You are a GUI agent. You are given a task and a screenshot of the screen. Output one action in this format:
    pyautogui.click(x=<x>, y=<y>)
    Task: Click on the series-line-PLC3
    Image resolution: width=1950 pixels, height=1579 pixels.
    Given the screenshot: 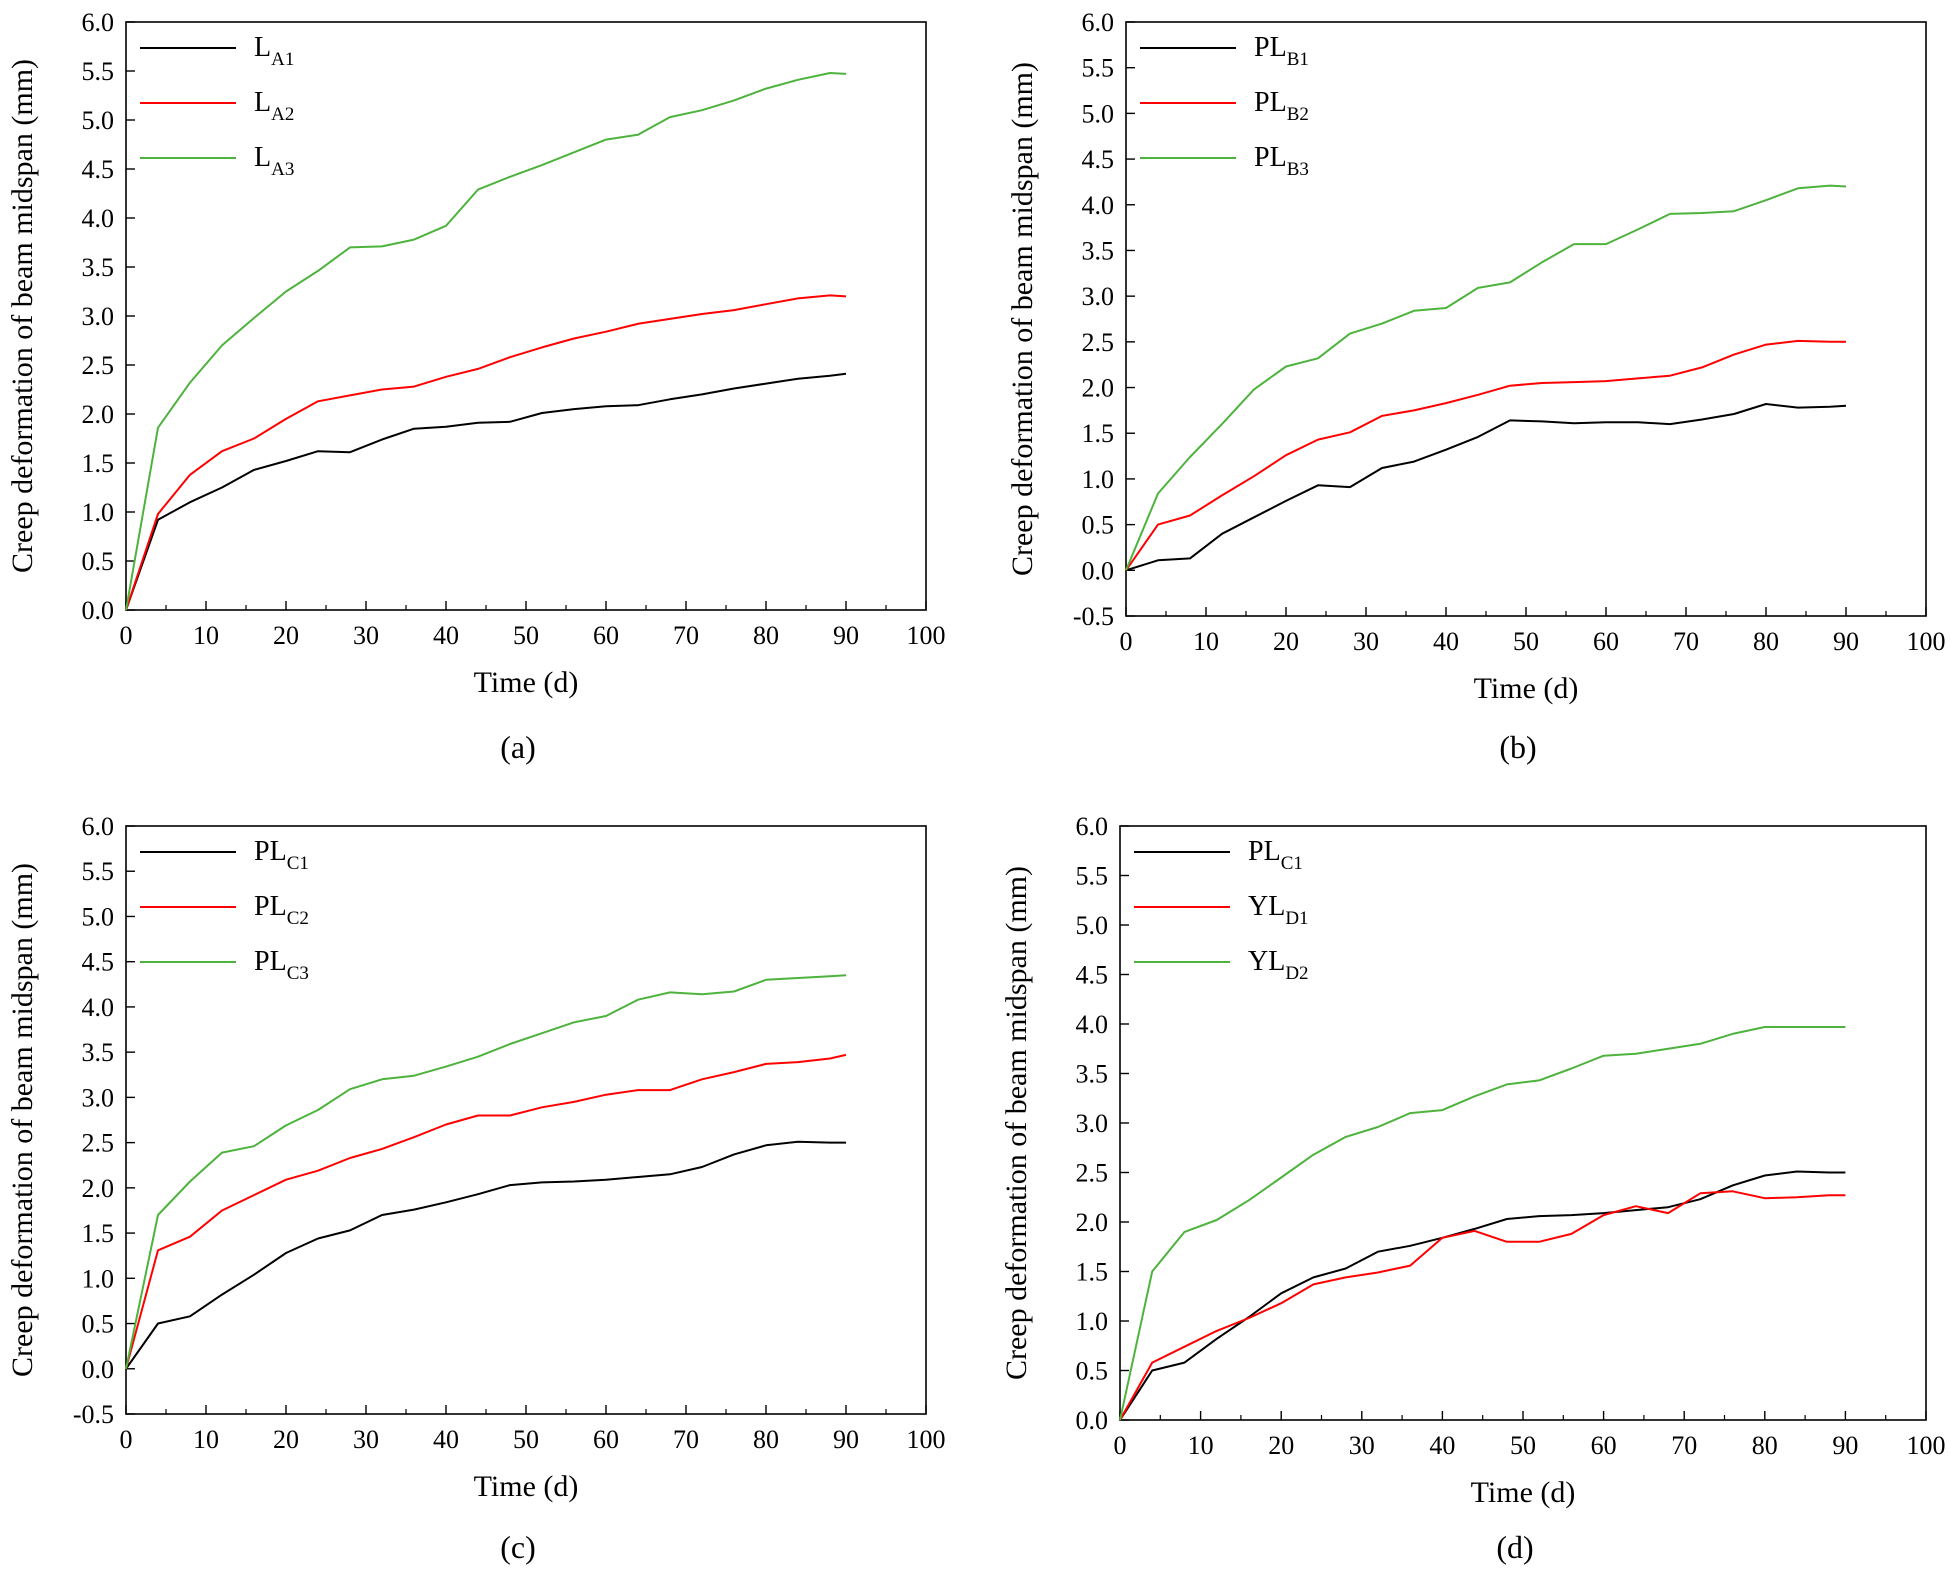 What is the action you would take?
    pyautogui.click(x=486, y=1172)
    